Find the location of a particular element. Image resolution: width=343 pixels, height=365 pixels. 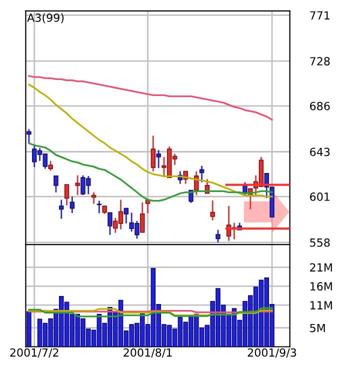

x-tick-label: 2001/8/1 is located at coordinates (148, 353).